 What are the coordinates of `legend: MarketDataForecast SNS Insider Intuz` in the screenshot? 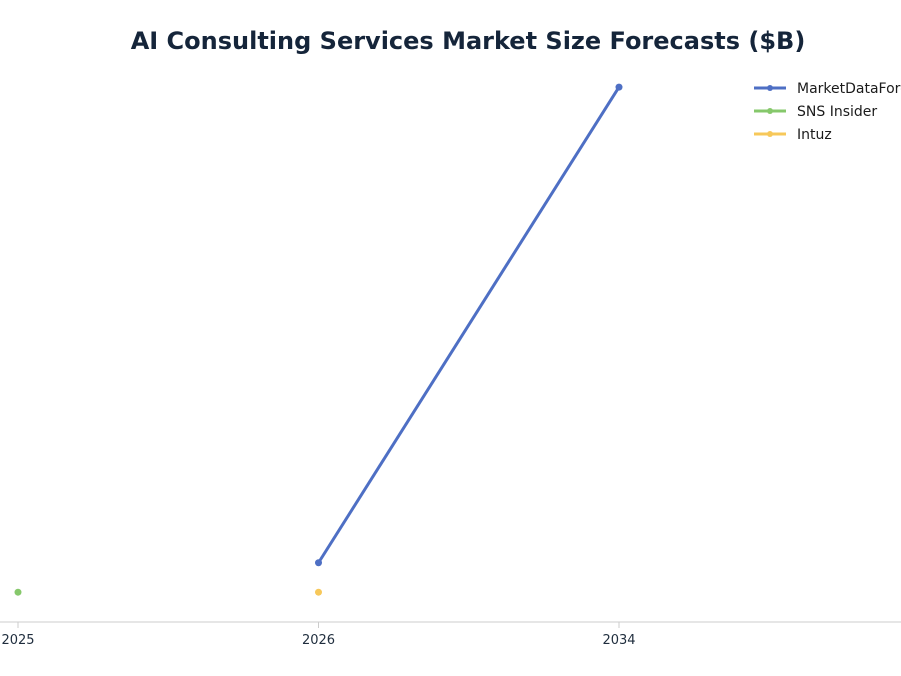 It's located at (827, 112).